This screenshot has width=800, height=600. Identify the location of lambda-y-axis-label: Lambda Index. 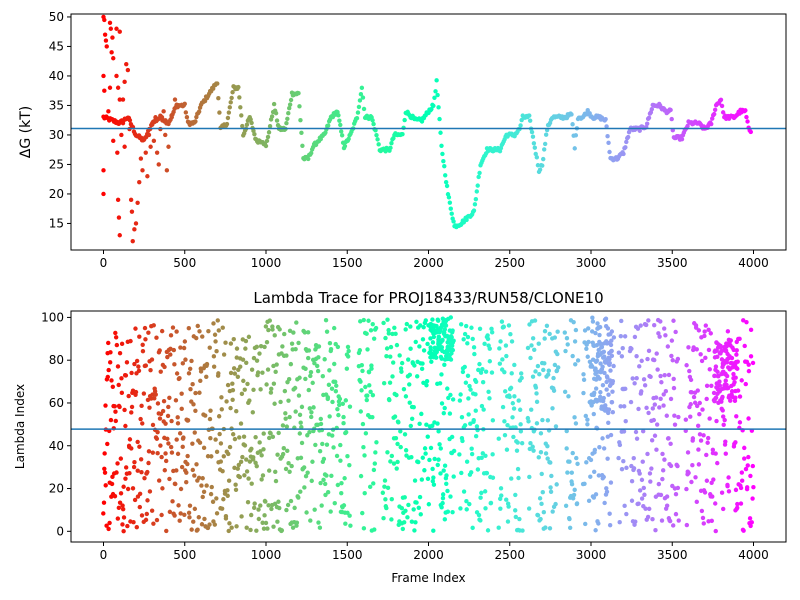
(20, 426).